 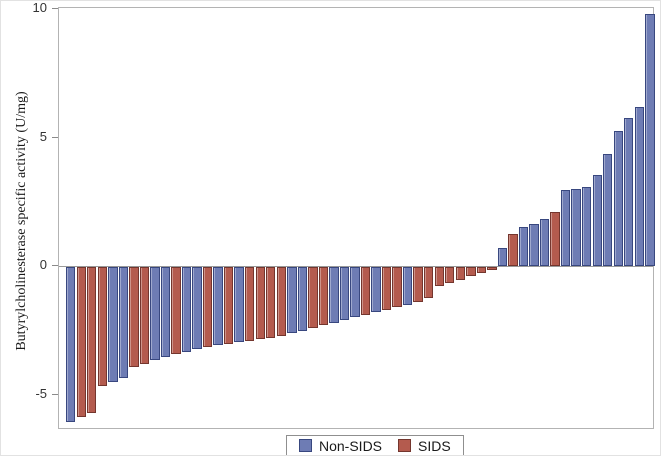 What do you see at coordinates (43, 264) in the screenshot?
I see `y-tick-label: 0` at bounding box center [43, 264].